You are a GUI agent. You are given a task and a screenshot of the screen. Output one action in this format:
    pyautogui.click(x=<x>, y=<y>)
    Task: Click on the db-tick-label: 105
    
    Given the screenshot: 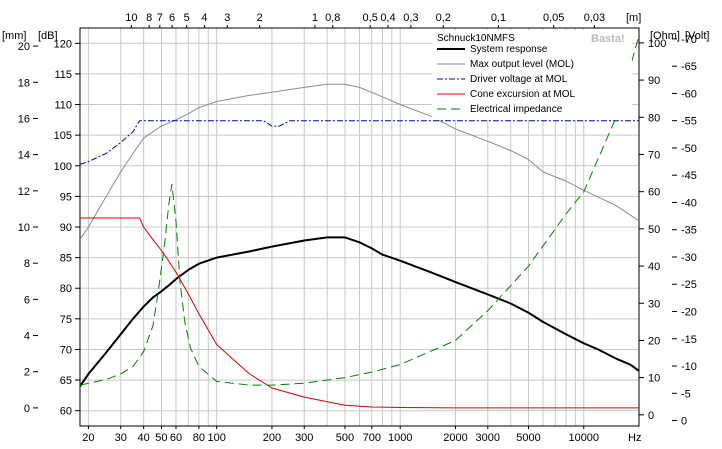 What is the action you would take?
    pyautogui.click(x=63, y=136)
    